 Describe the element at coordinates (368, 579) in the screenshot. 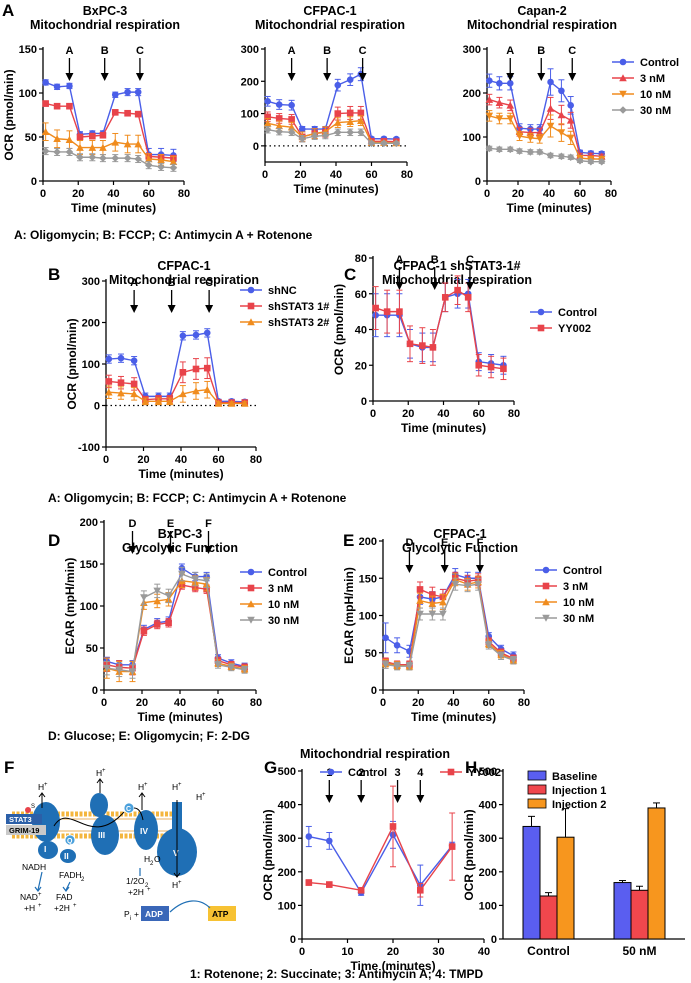

I see `y-tick-label-e: 150` at that location.